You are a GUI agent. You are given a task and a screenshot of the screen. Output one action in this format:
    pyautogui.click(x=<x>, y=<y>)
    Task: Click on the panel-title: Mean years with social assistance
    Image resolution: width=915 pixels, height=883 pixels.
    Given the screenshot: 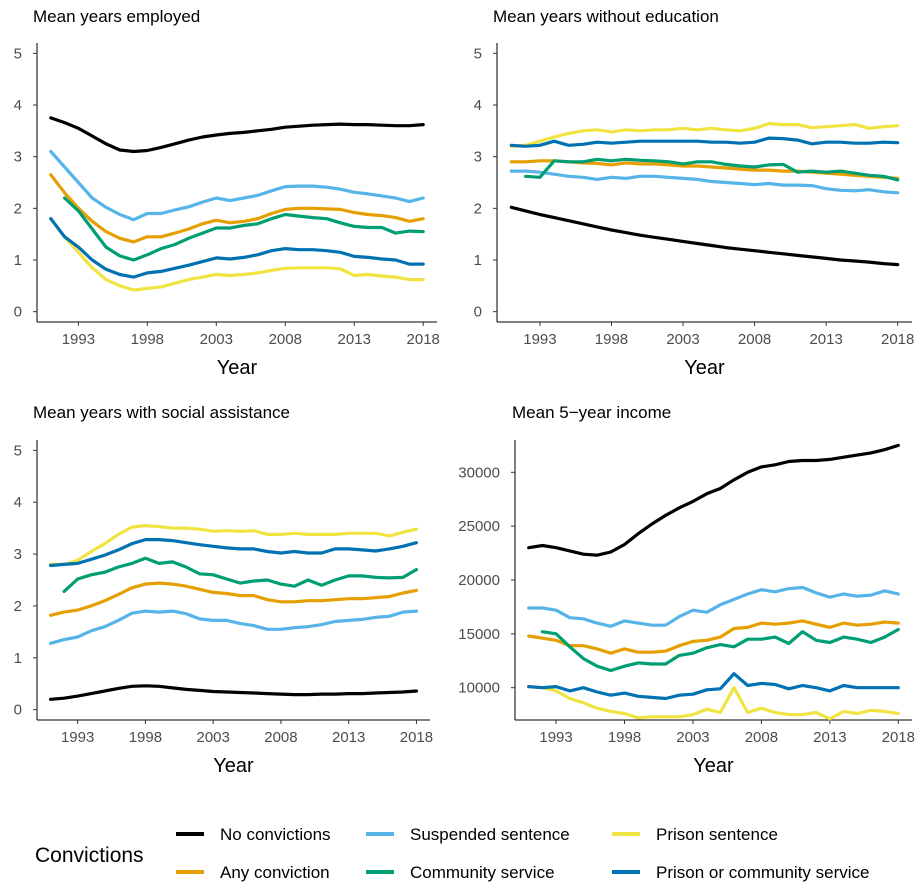 What is the action you would take?
    pyautogui.click(x=161, y=412)
    